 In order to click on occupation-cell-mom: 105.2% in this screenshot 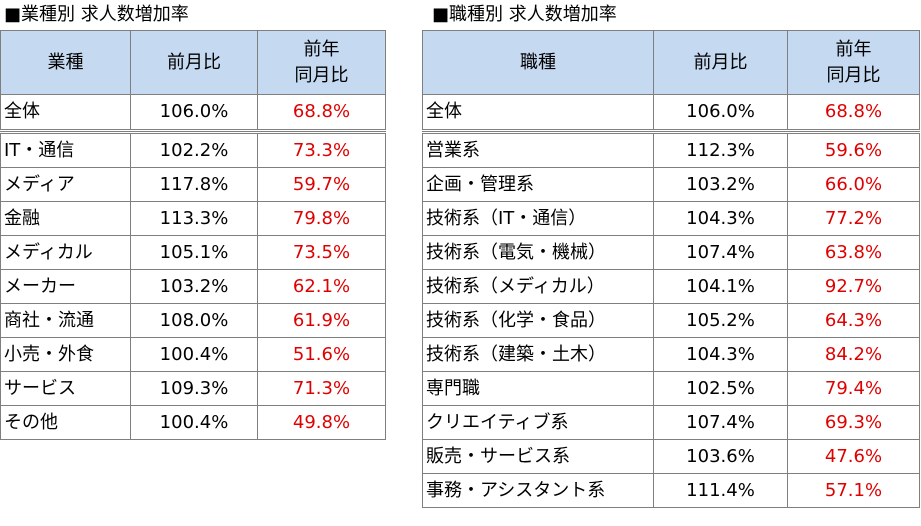, I will do `click(720, 320)`.